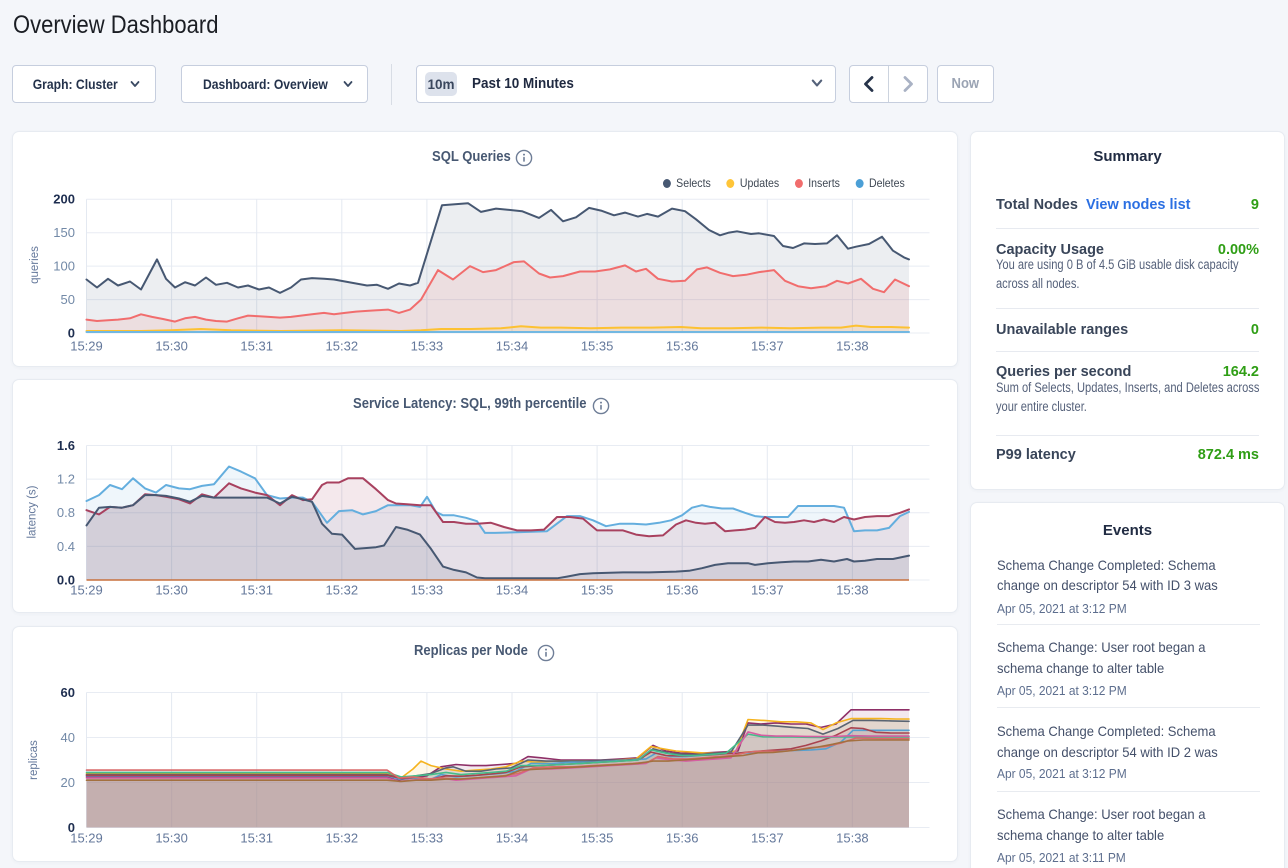  I want to click on svg-text: 40, so click(68, 737).